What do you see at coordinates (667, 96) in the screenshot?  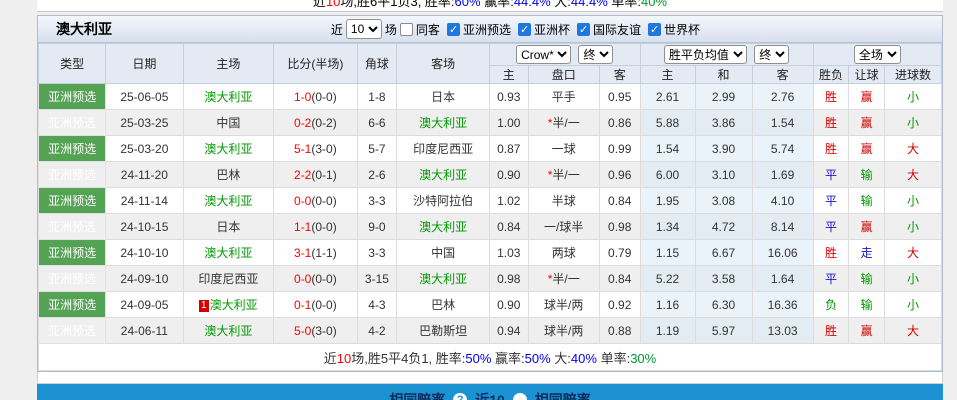 I see `avg-home-odds: 2.61` at bounding box center [667, 96].